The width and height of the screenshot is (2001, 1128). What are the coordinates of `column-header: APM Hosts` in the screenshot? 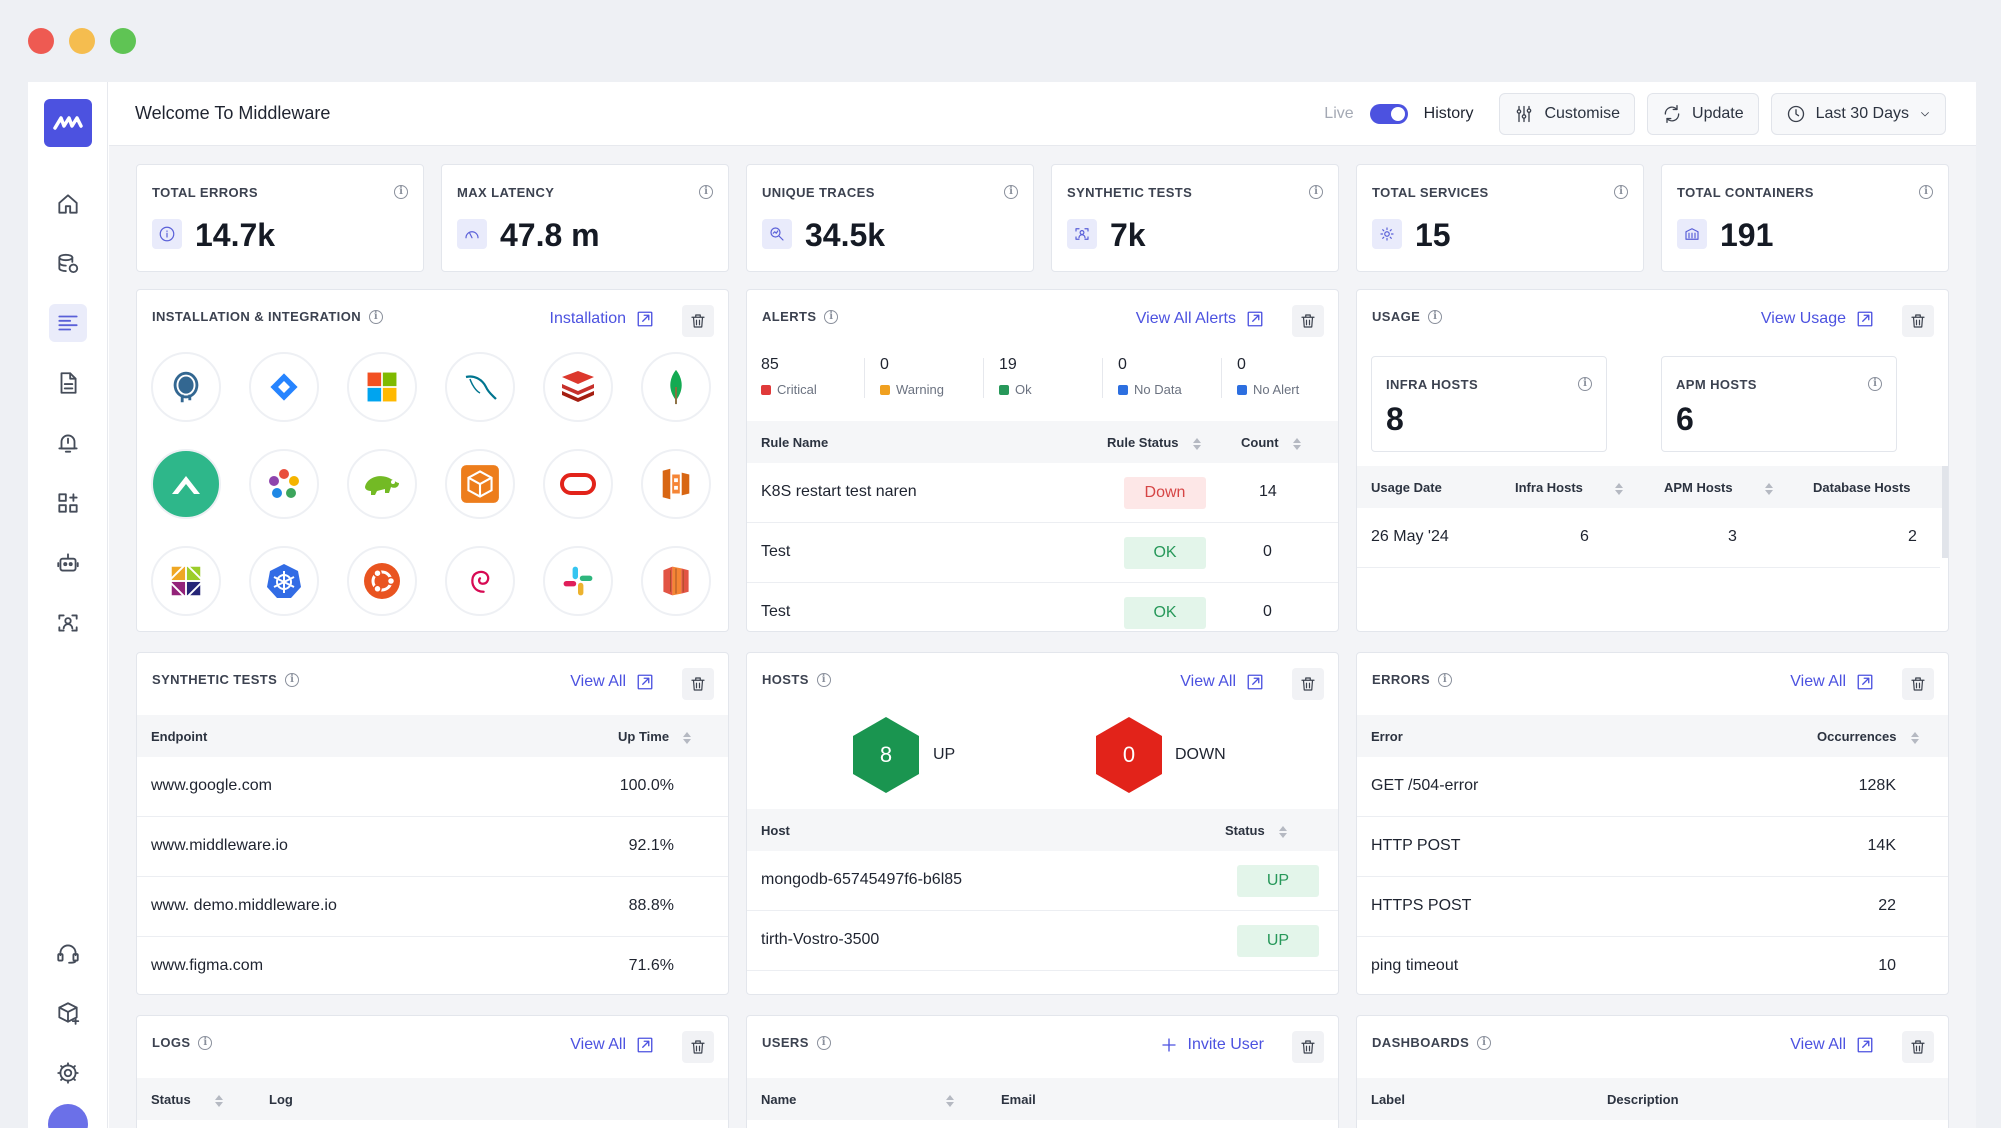 It's located at (1718, 487).